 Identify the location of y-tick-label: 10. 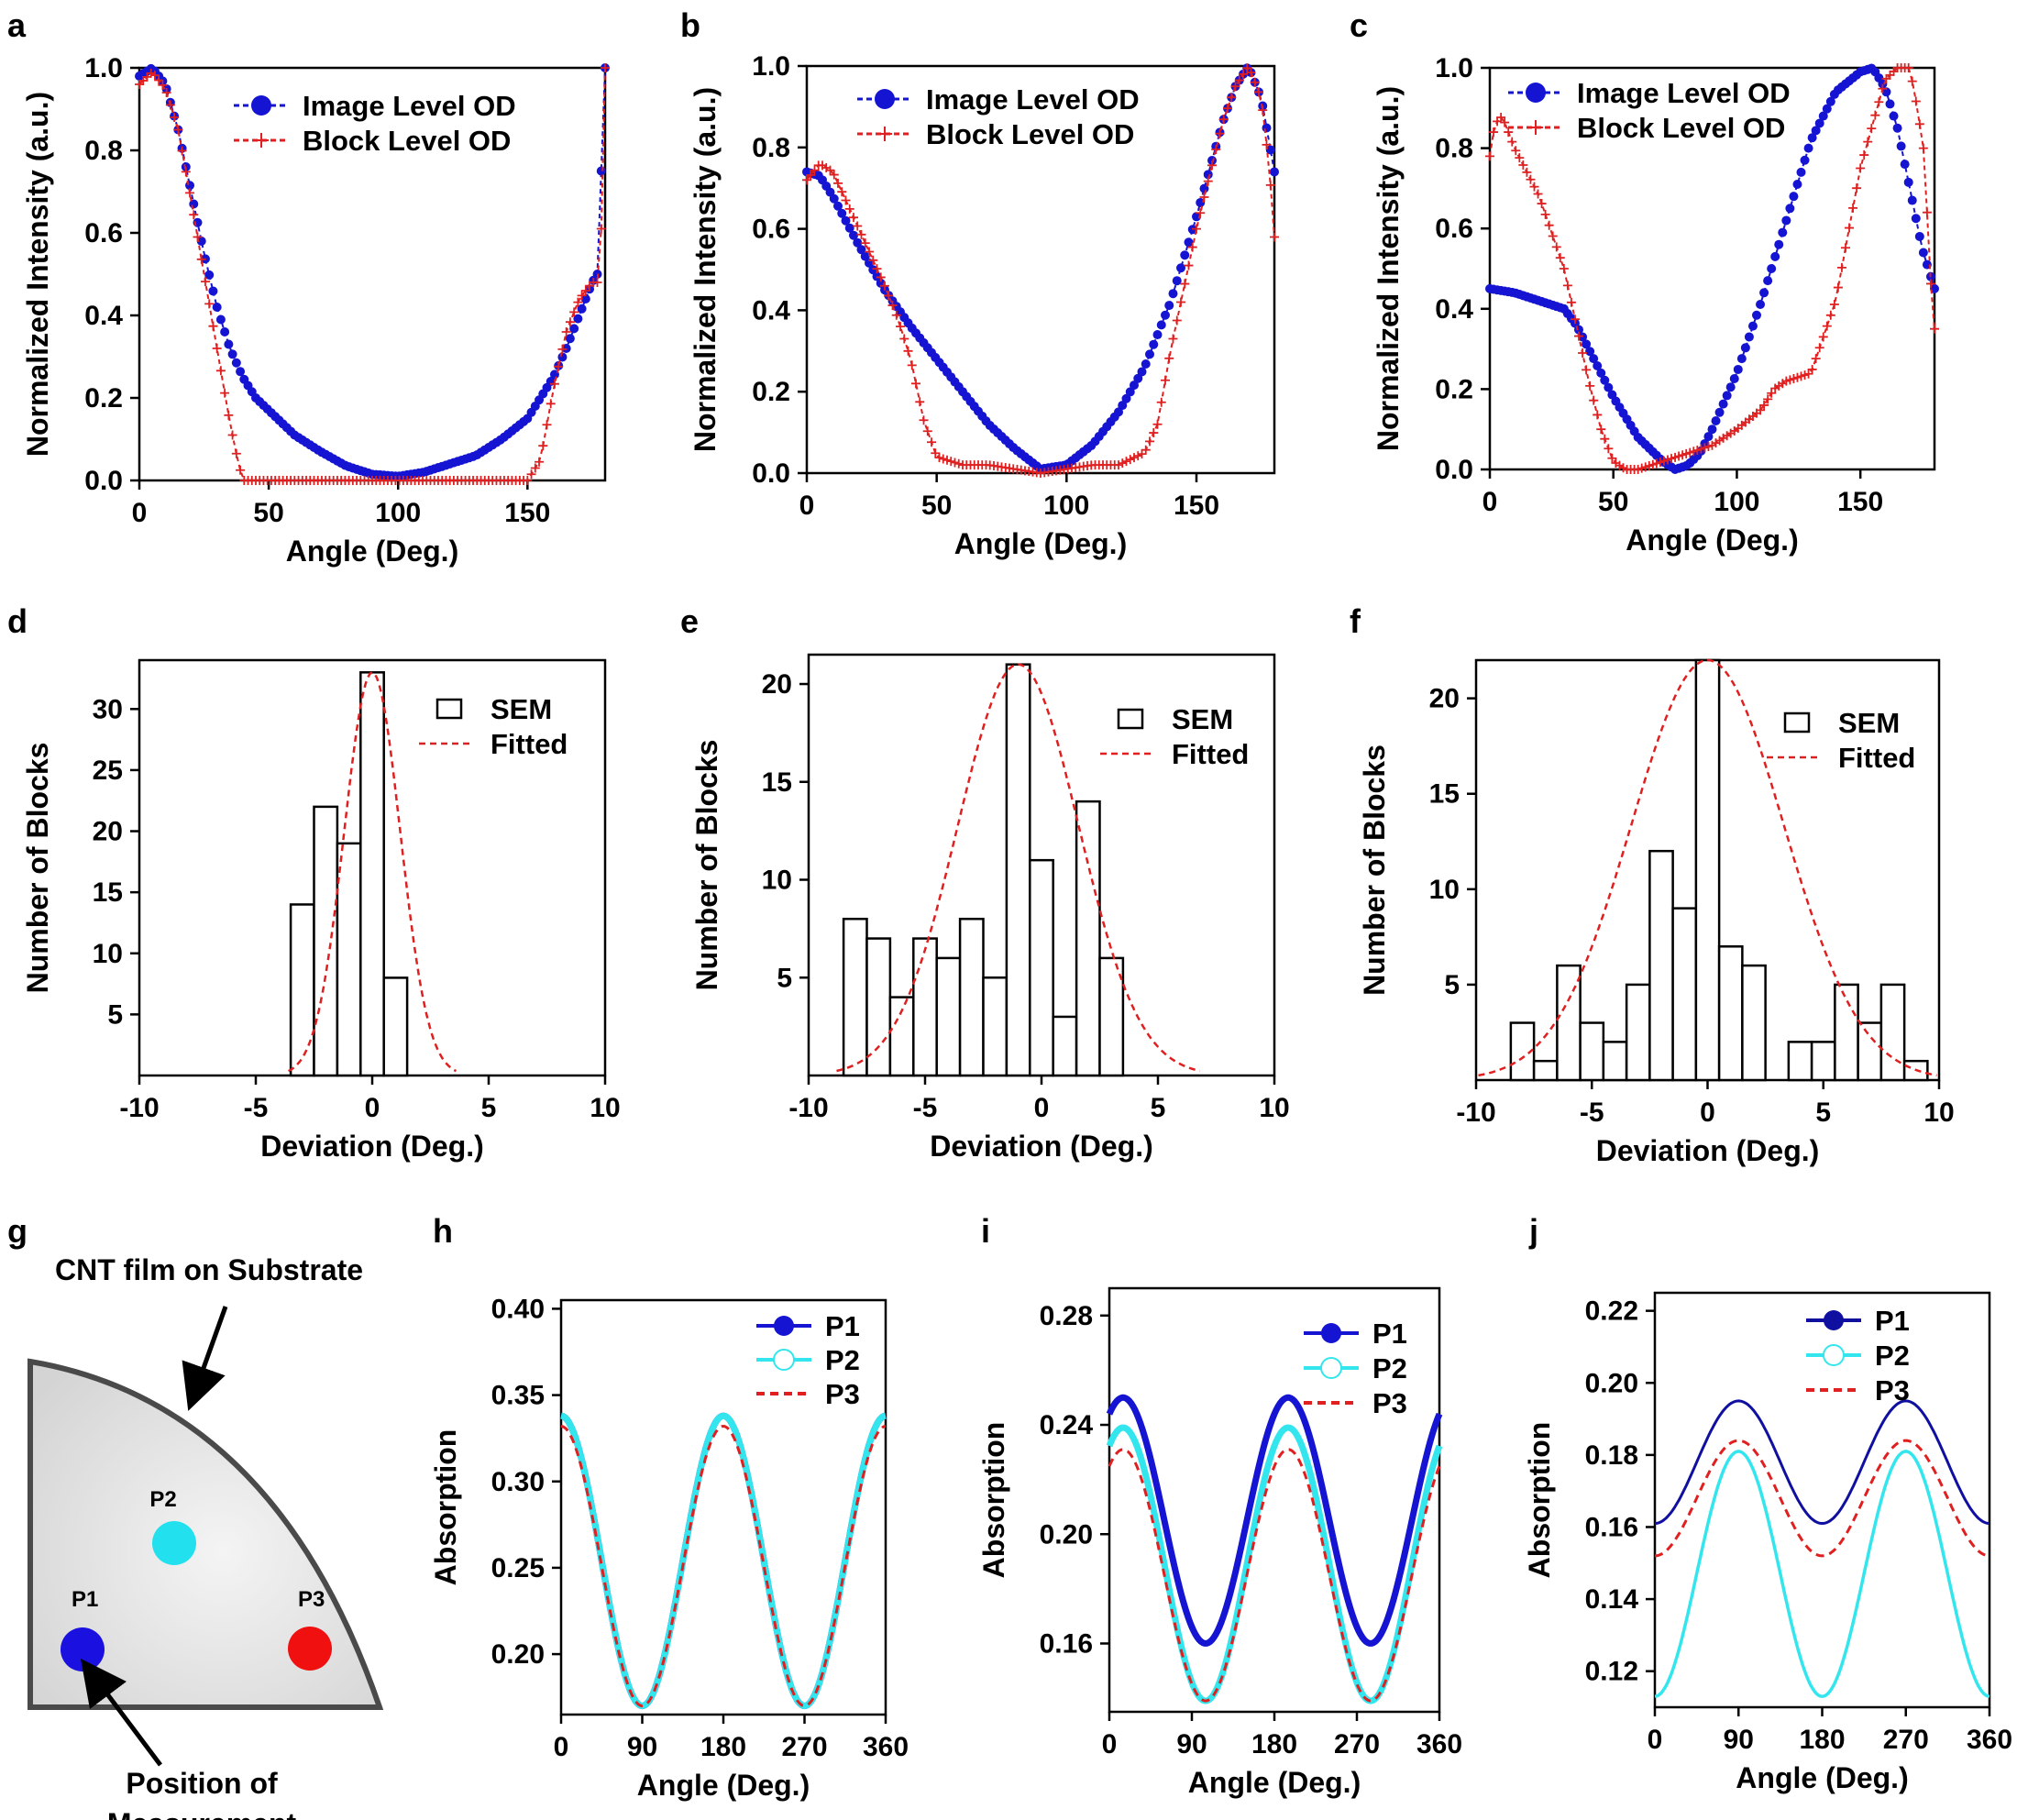
(777, 881).